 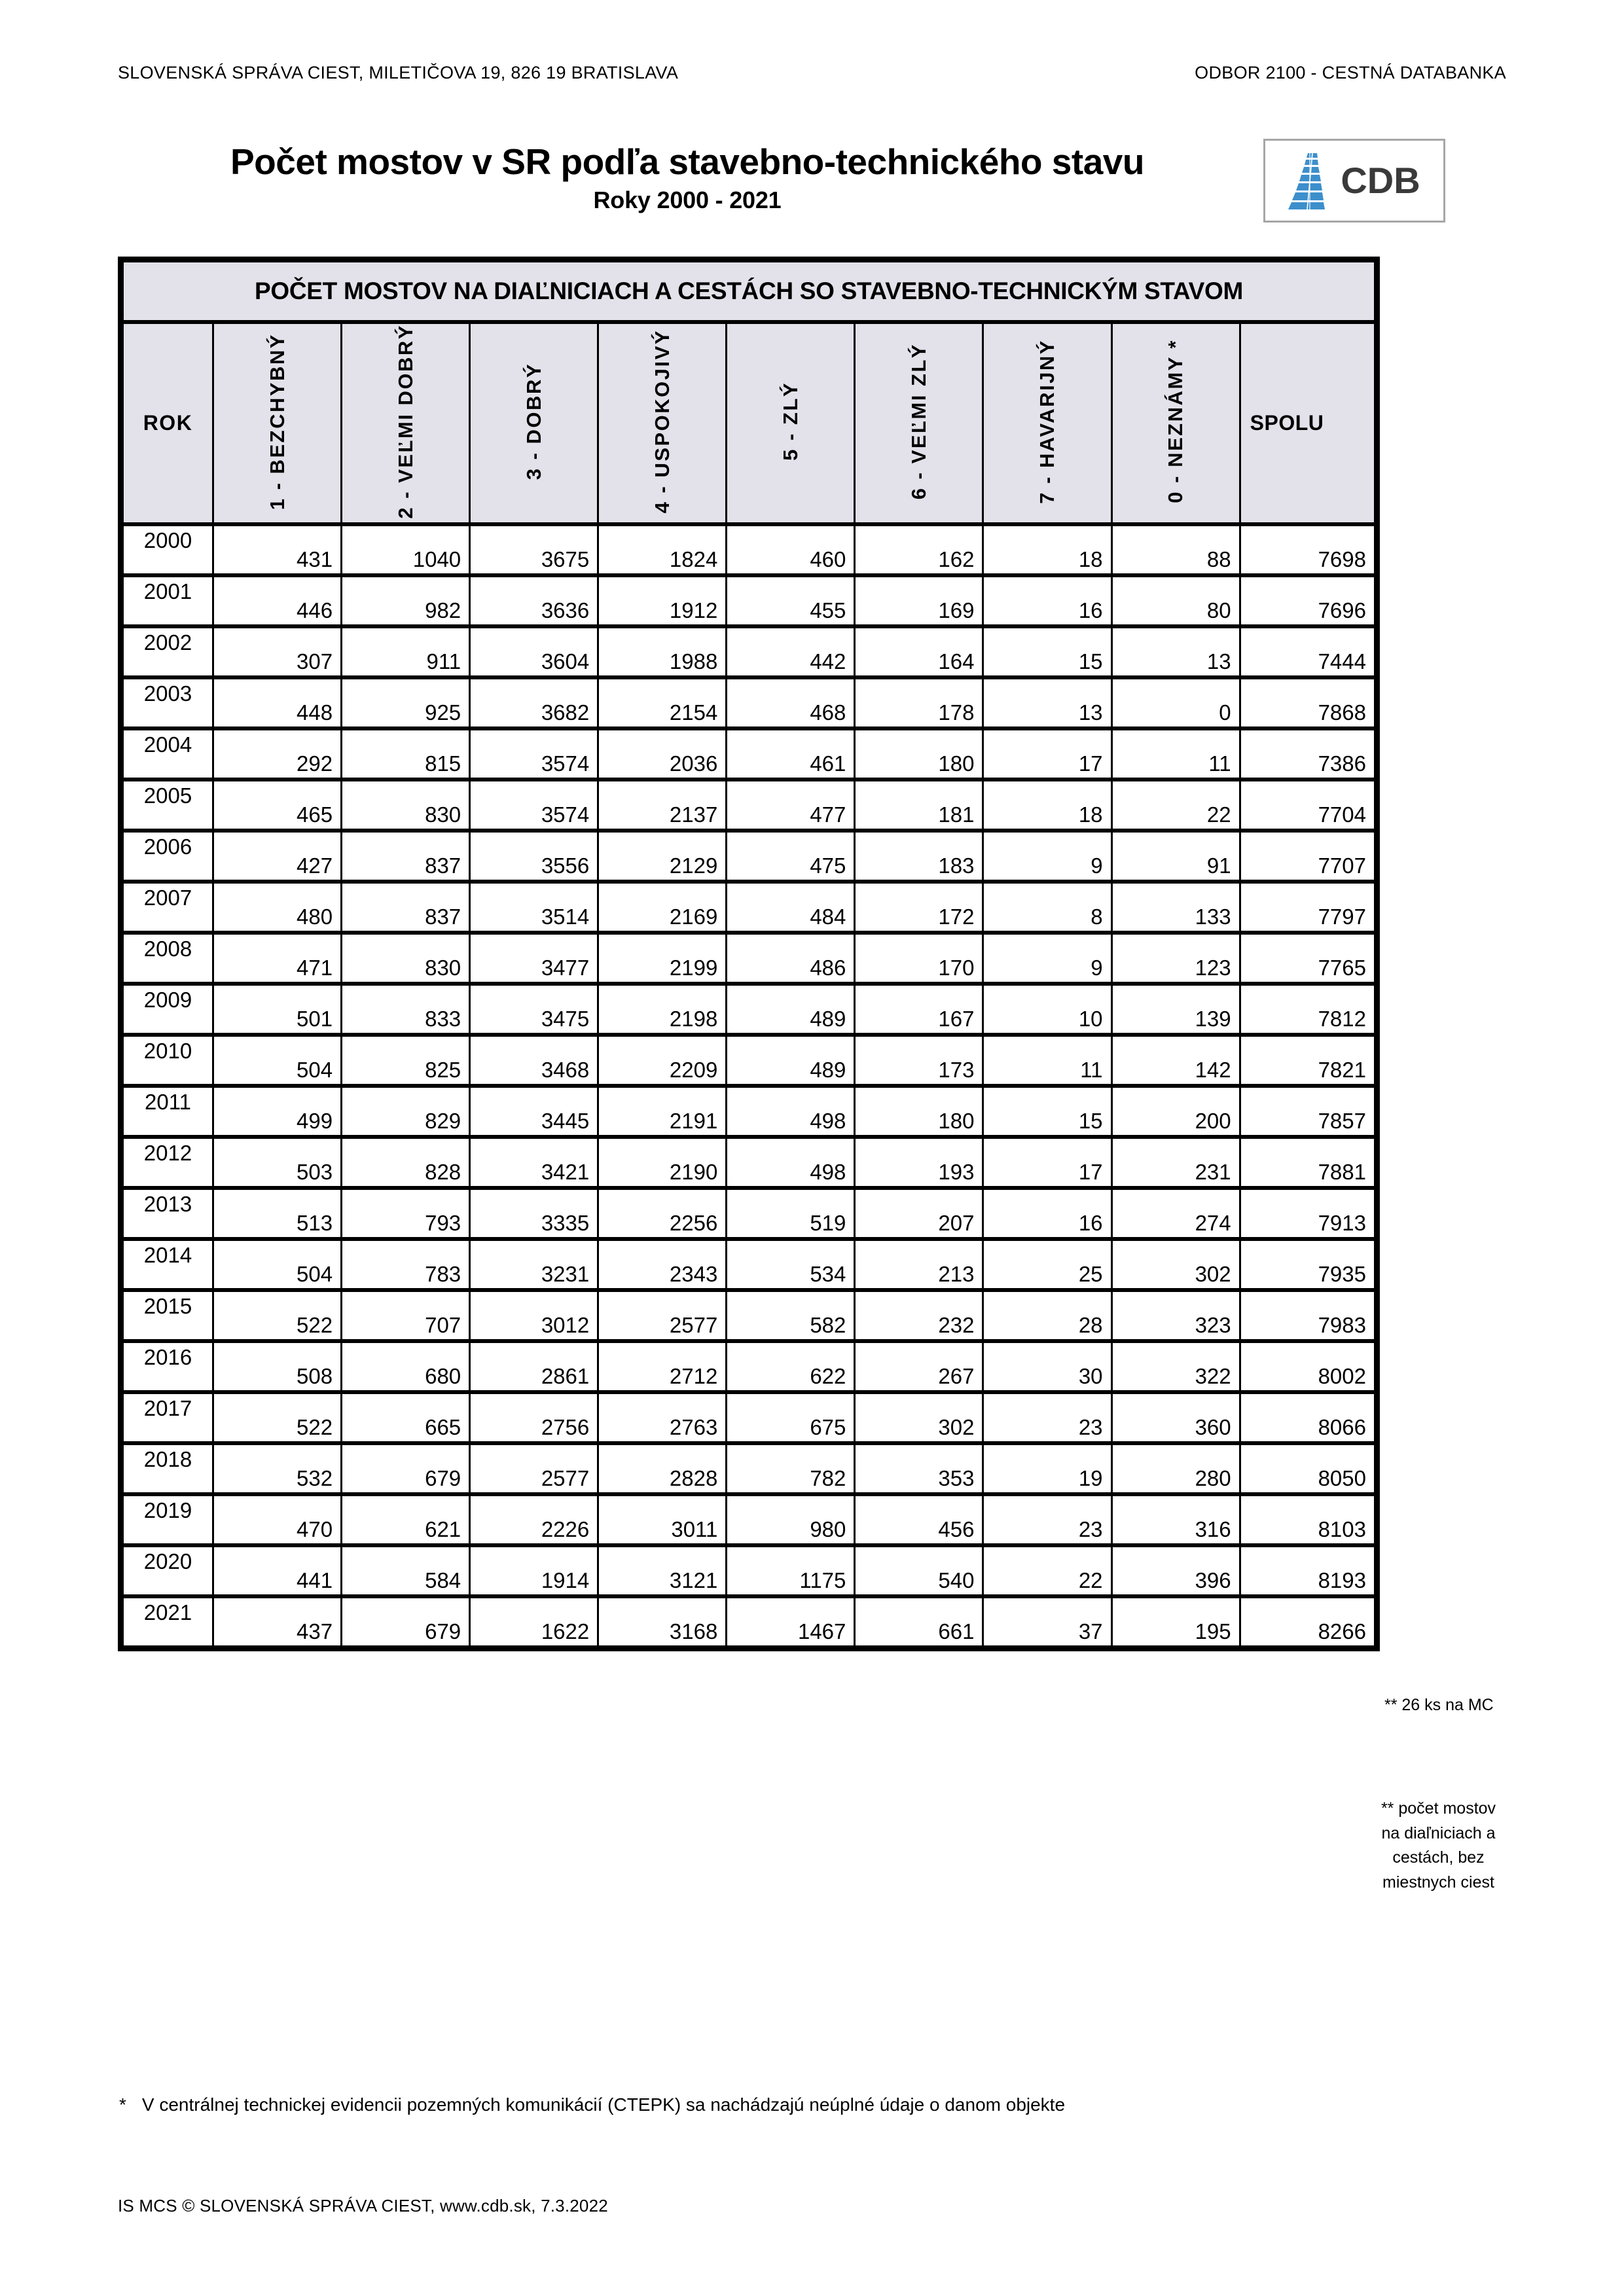 What do you see at coordinates (1047, 1060) in the screenshot?
I see `cell-value: 11` at bounding box center [1047, 1060].